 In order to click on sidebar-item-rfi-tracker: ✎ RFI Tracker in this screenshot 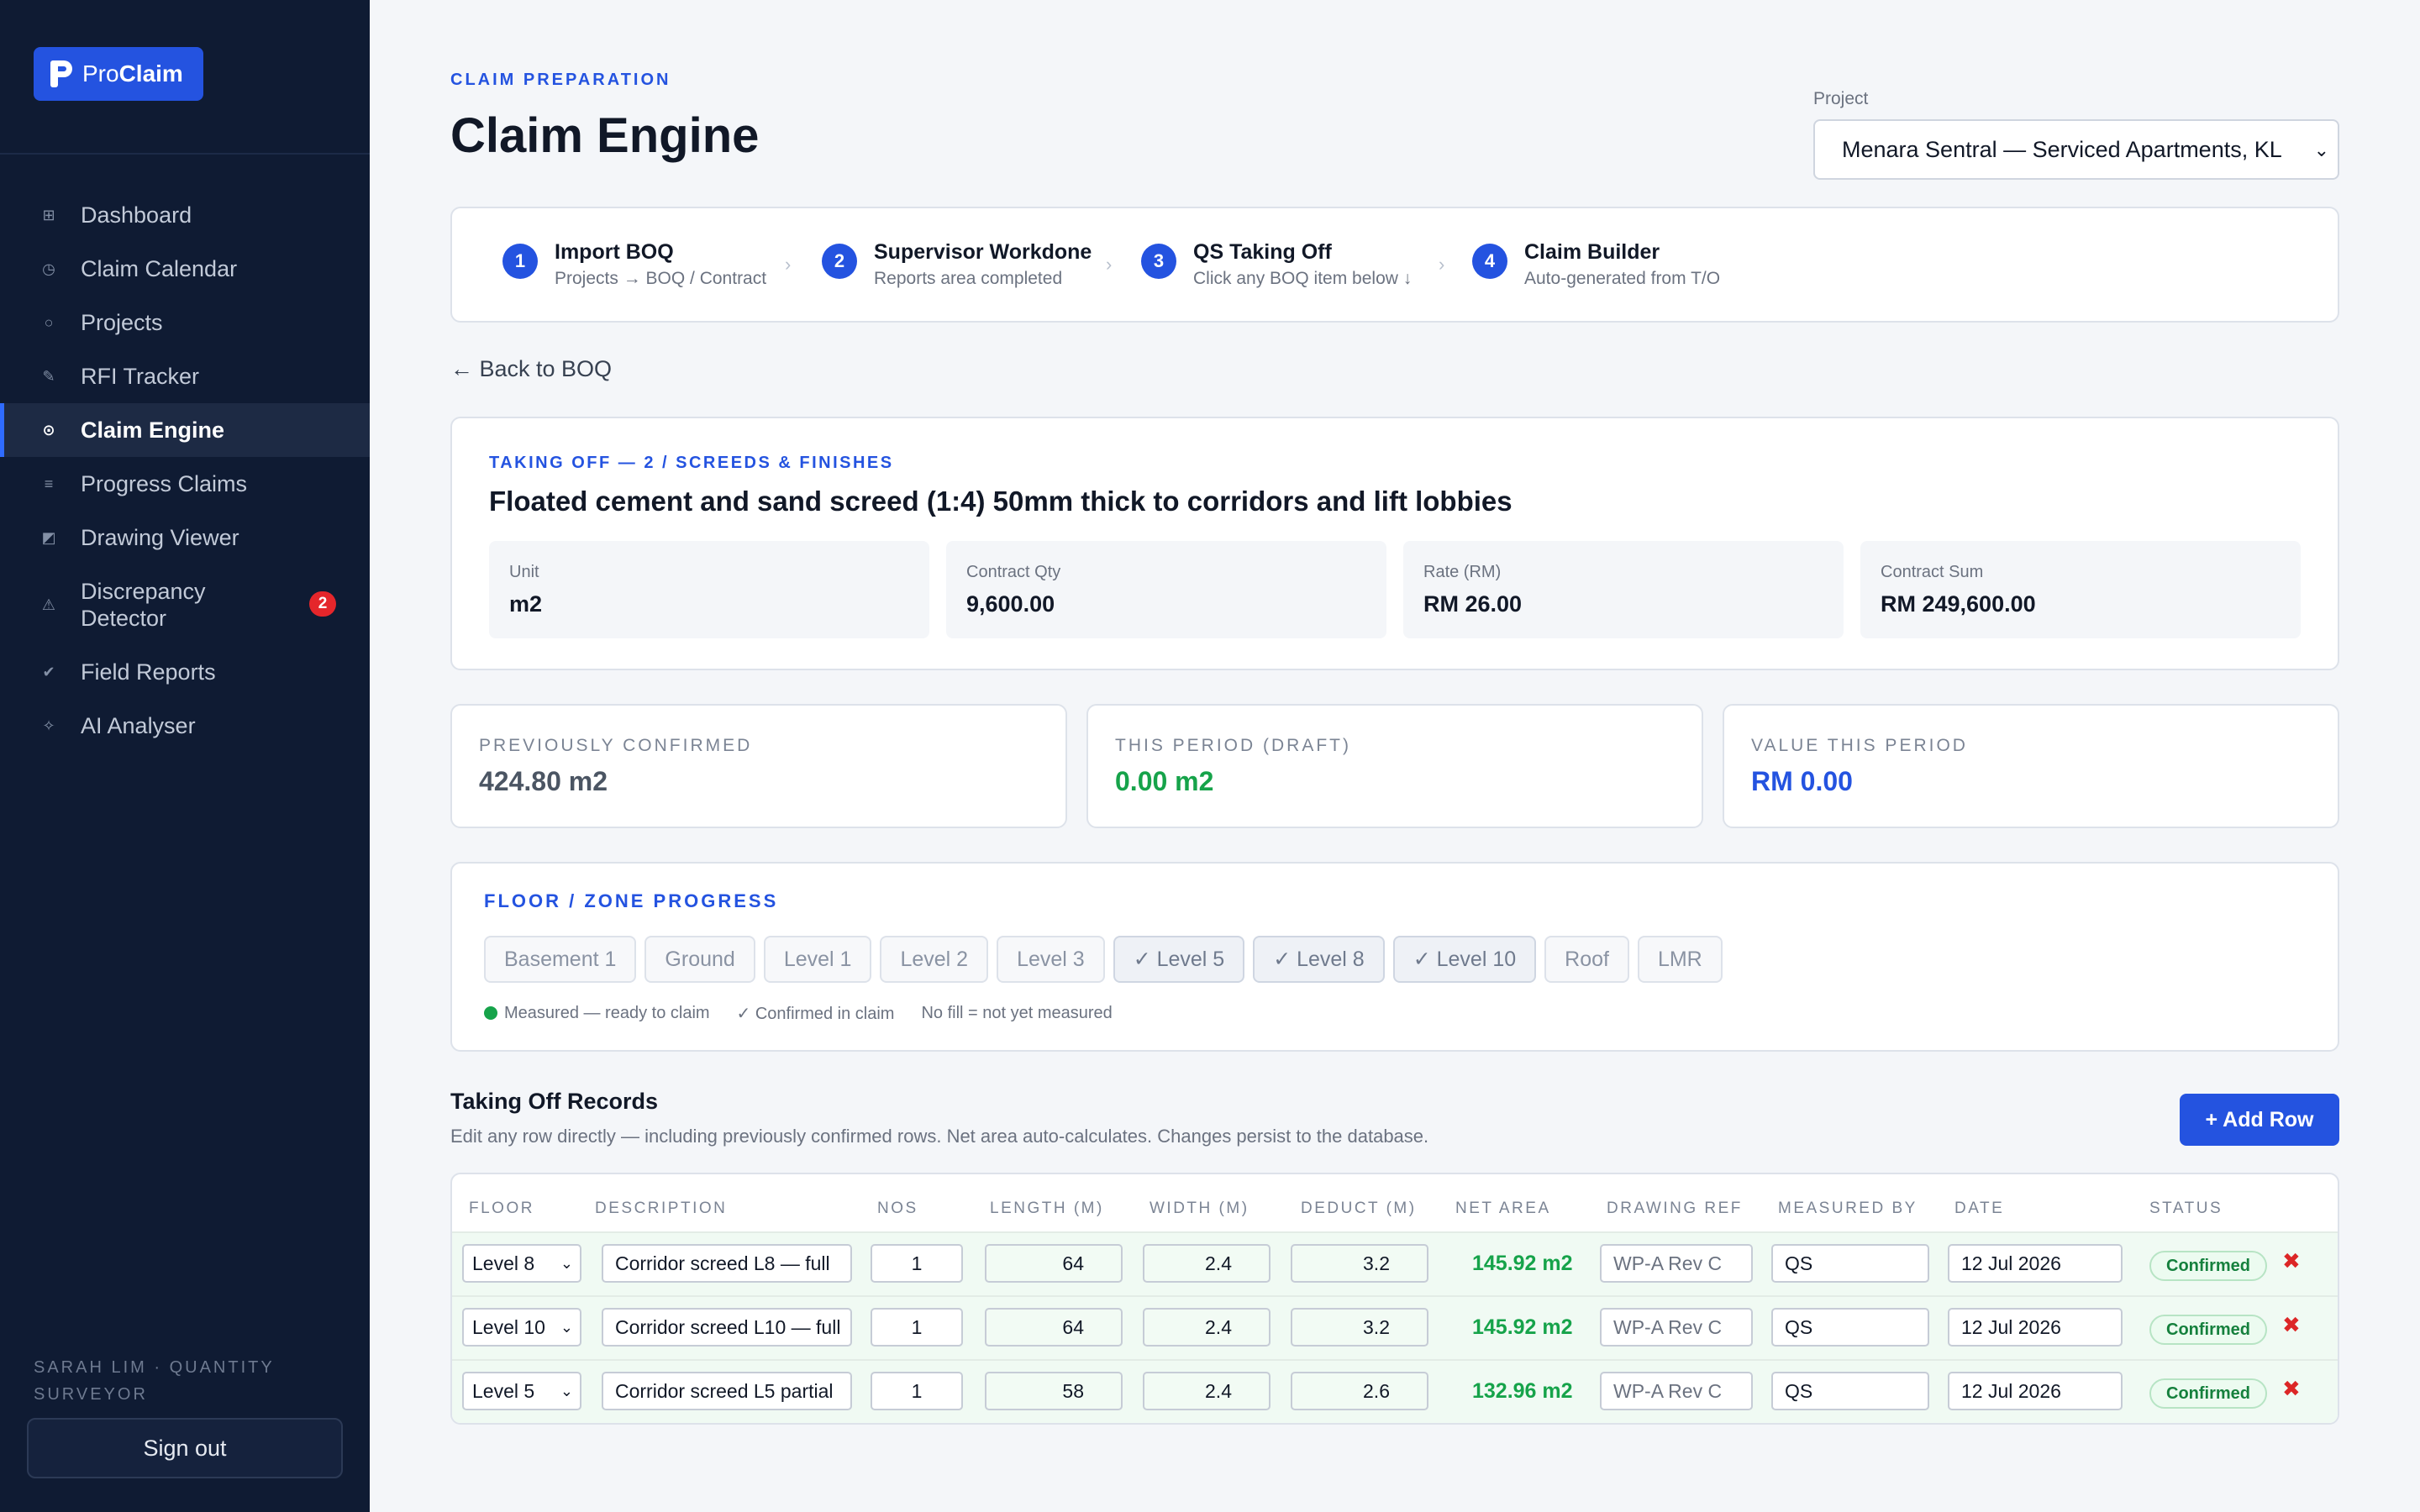, I will do `click(185, 376)`.